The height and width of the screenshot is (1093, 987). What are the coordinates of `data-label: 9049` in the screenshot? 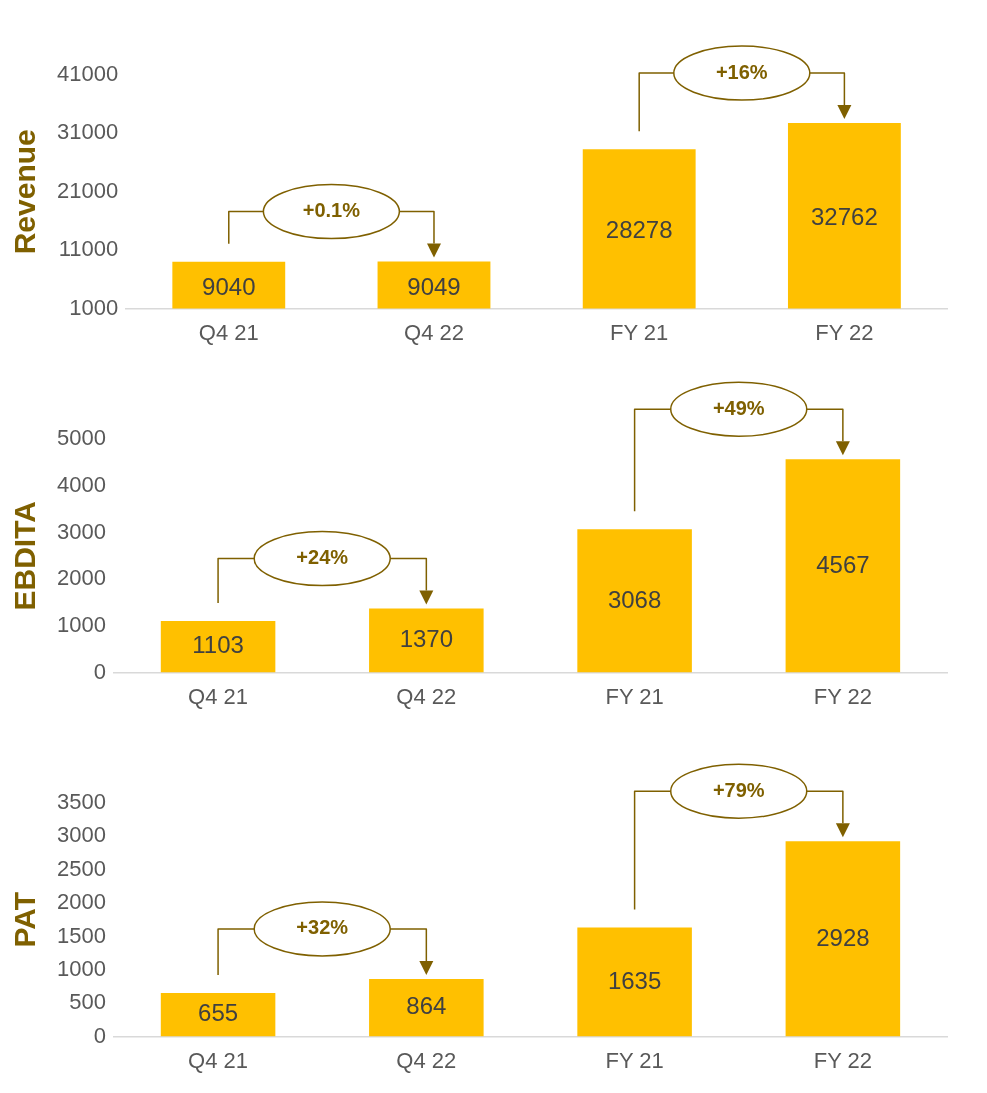 It's located at (434, 286).